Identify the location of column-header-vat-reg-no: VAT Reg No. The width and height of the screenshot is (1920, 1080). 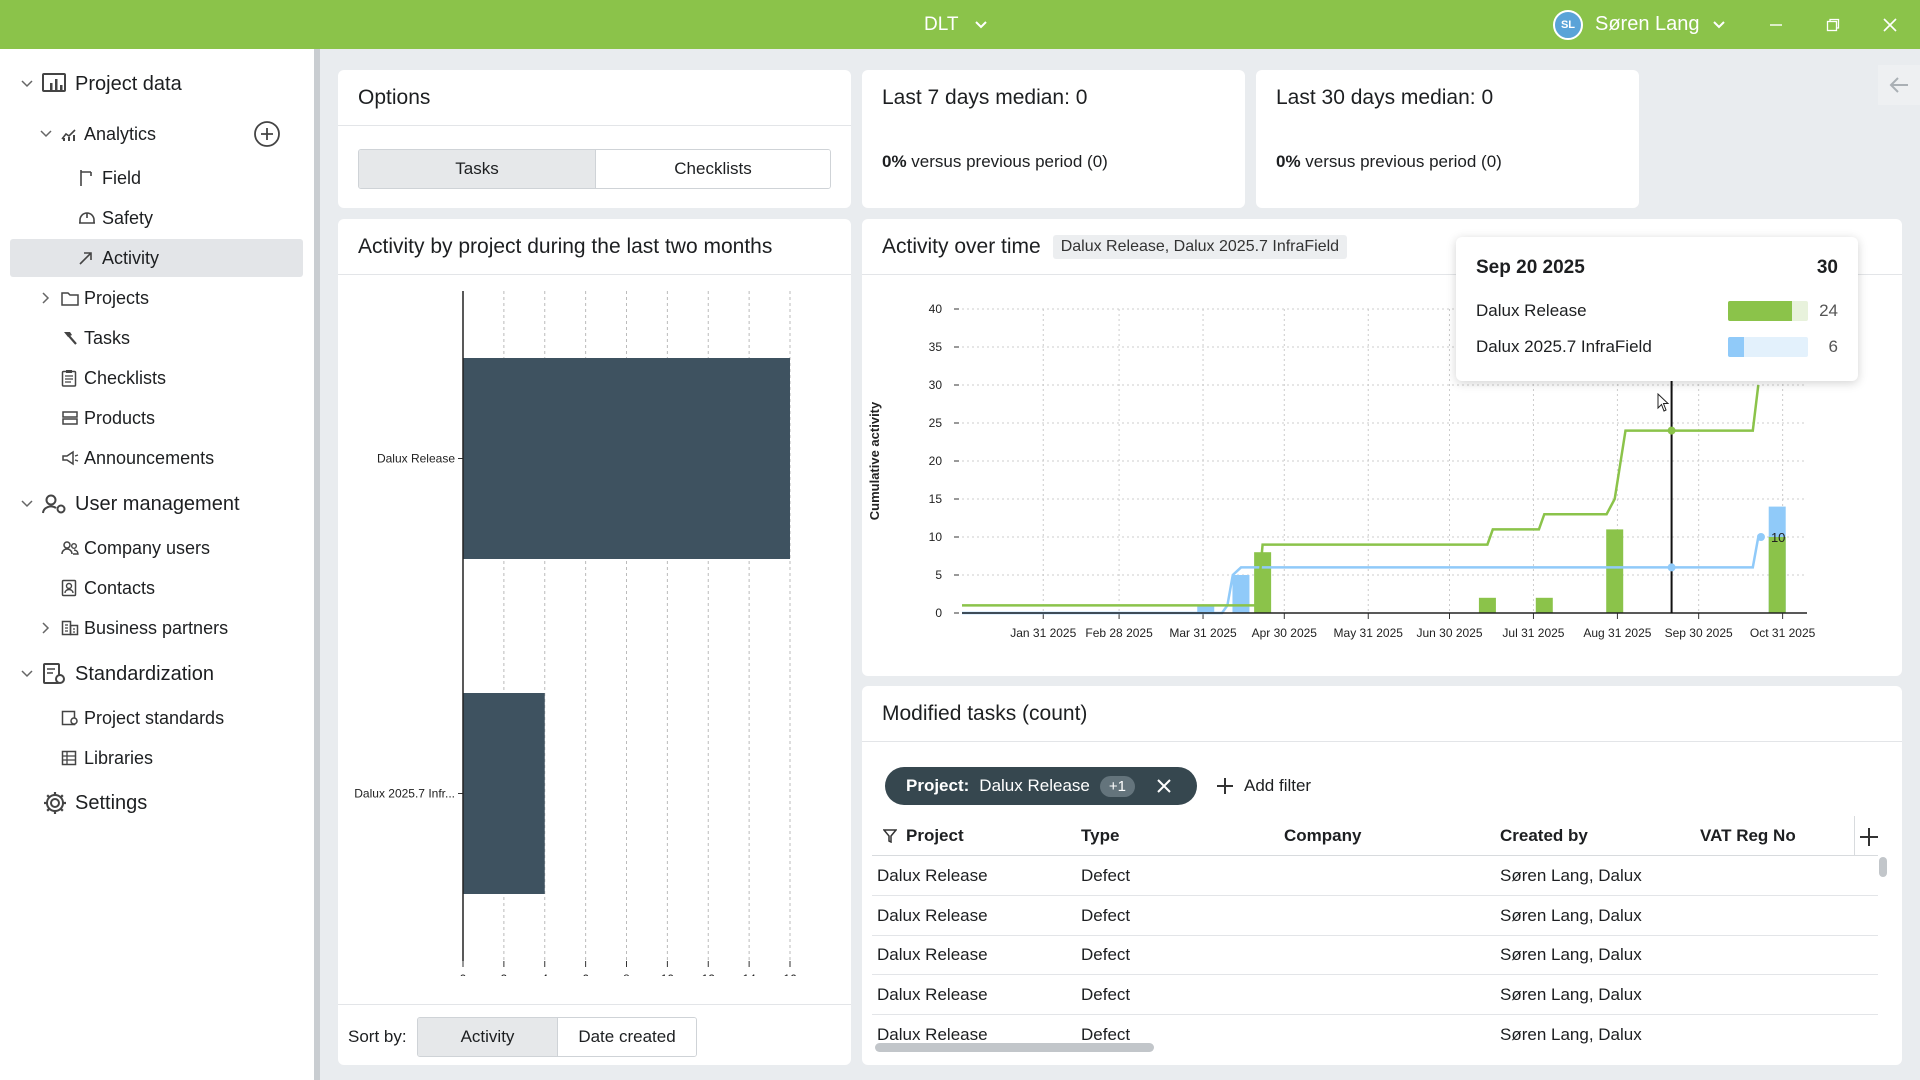
(1748, 835).